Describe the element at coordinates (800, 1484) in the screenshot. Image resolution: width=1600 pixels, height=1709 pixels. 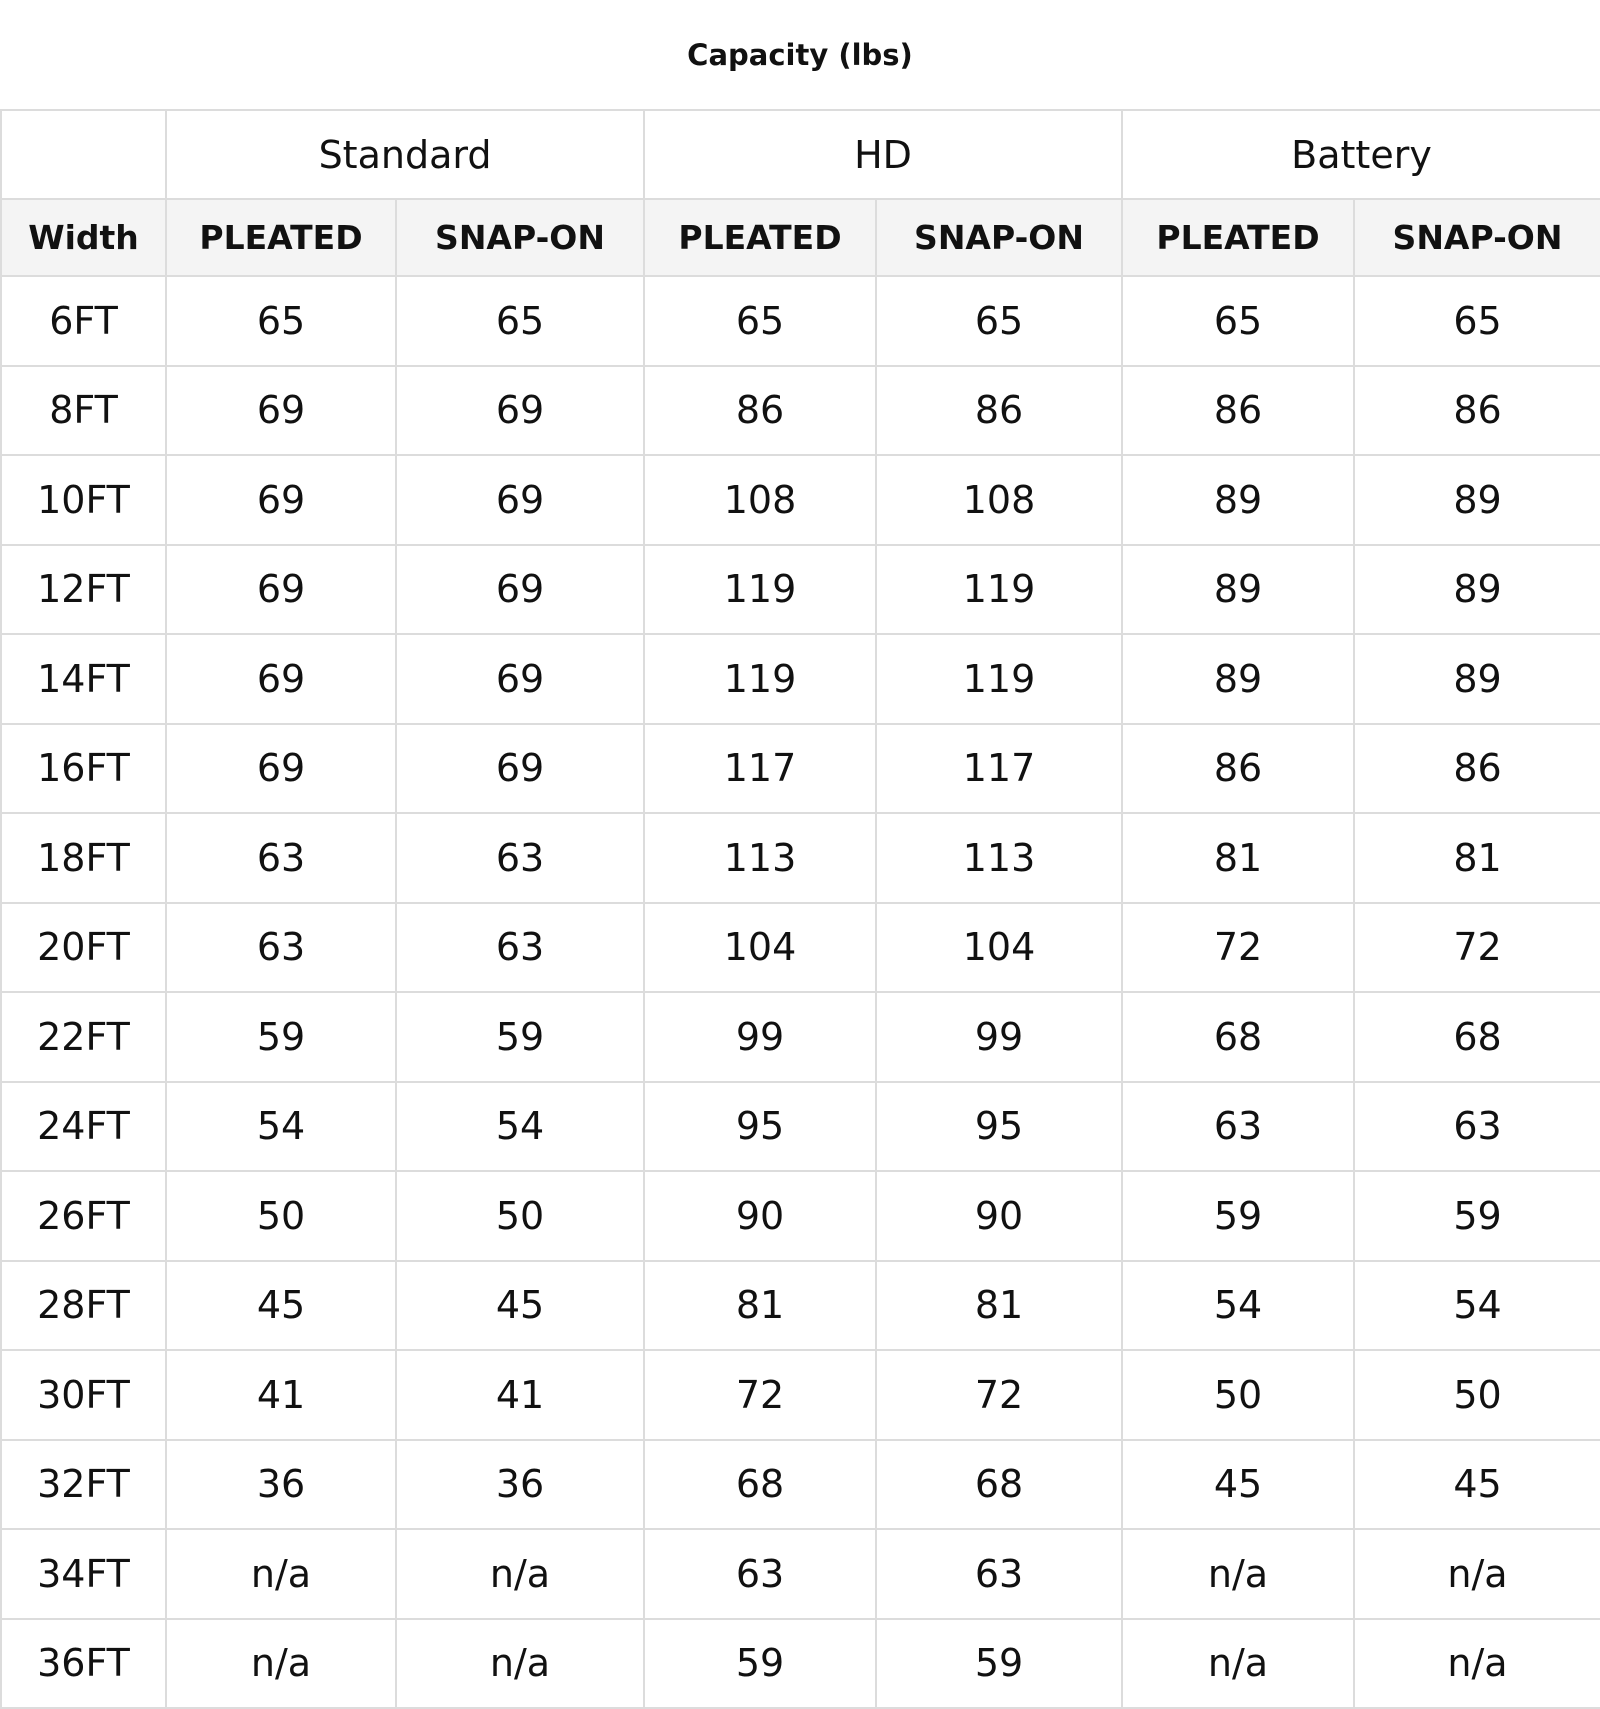
I see `table-row: 32FT 36 36 68 68 45 45` at that location.